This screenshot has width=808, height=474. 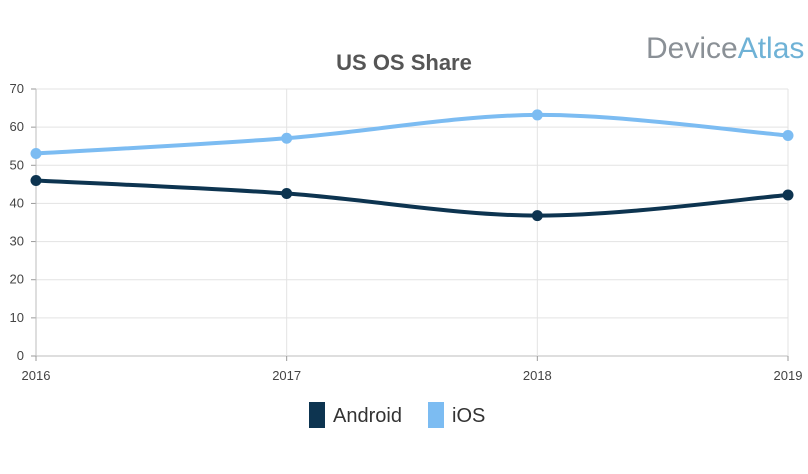 I want to click on legend-swatch-ios, so click(x=436, y=415).